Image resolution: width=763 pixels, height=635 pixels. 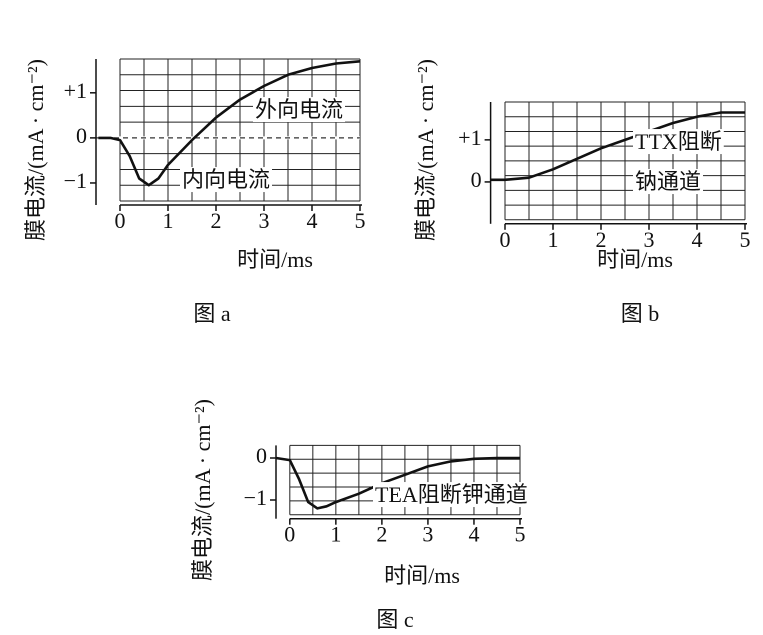 I want to click on annotation: TEA阻断钾通道, so click(x=451, y=494).